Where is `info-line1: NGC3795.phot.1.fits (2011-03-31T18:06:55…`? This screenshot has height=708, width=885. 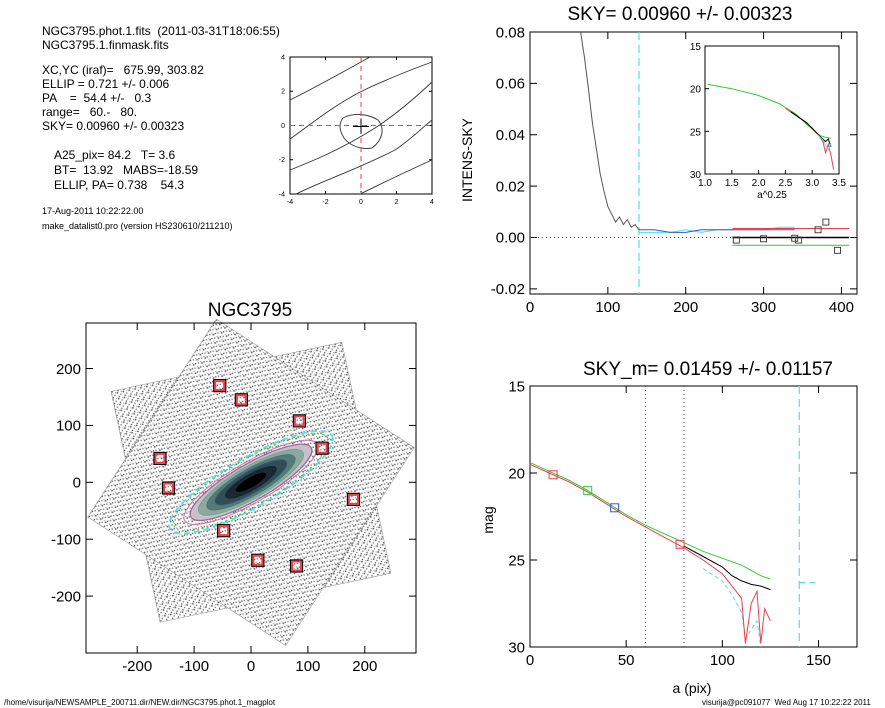 info-line1: NGC3795.phot.1.fits (2011-03-31T18:06:55… is located at coordinates (161, 31).